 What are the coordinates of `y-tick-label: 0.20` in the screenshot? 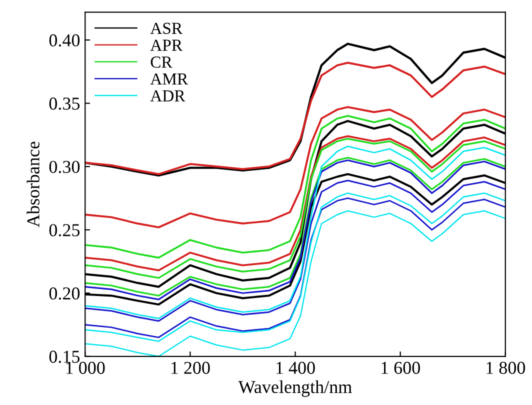 It's located at (64, 293).